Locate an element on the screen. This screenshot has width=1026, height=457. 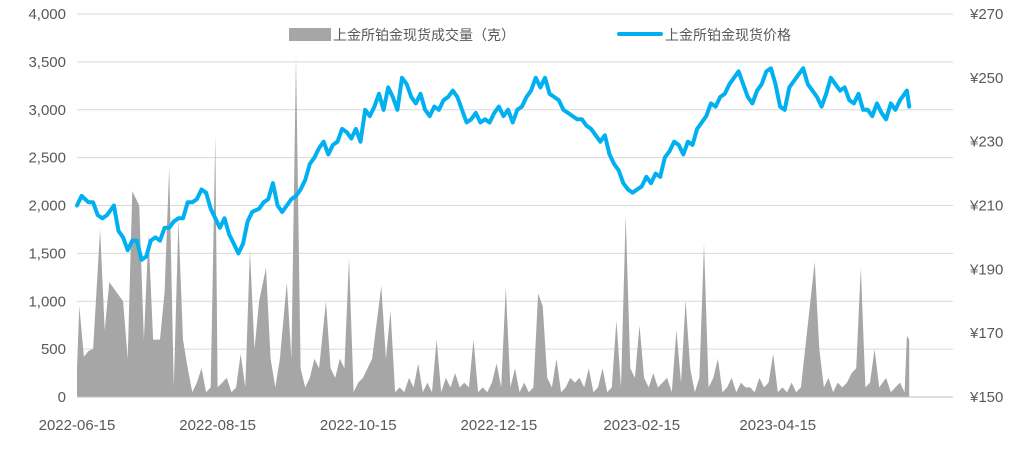
y-left-tick-label: 500 is located at coordinates (53, 349).